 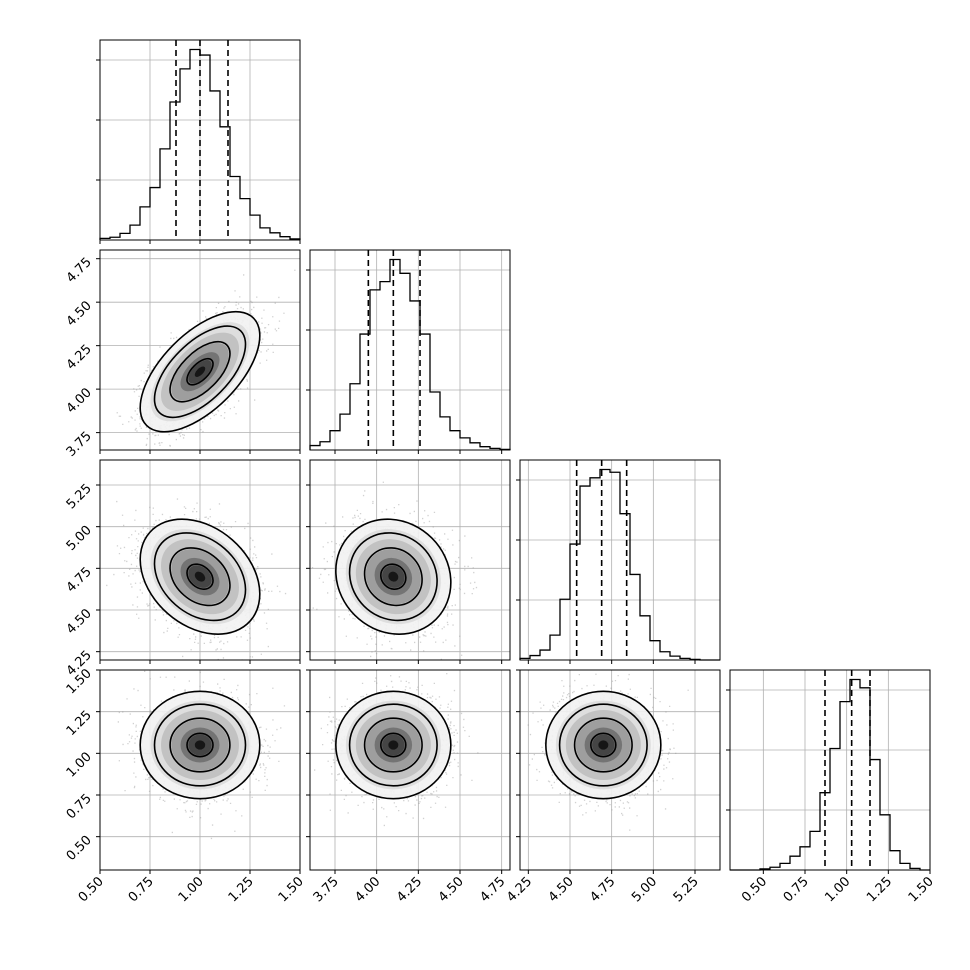 I want to click on y-tick-label: 5.00, so click(x=79, y=538).